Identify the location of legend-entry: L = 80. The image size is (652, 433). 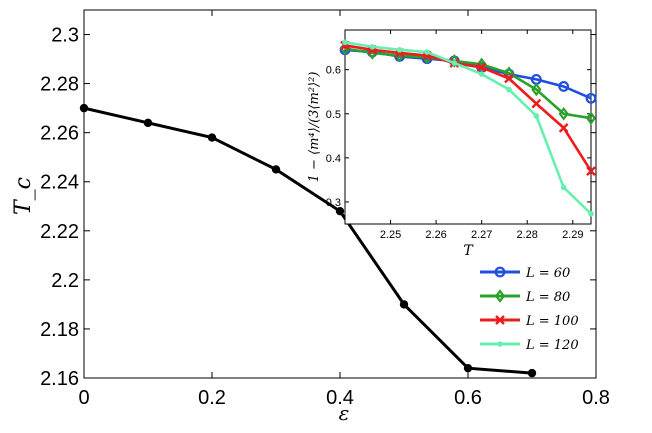
(525, 297).